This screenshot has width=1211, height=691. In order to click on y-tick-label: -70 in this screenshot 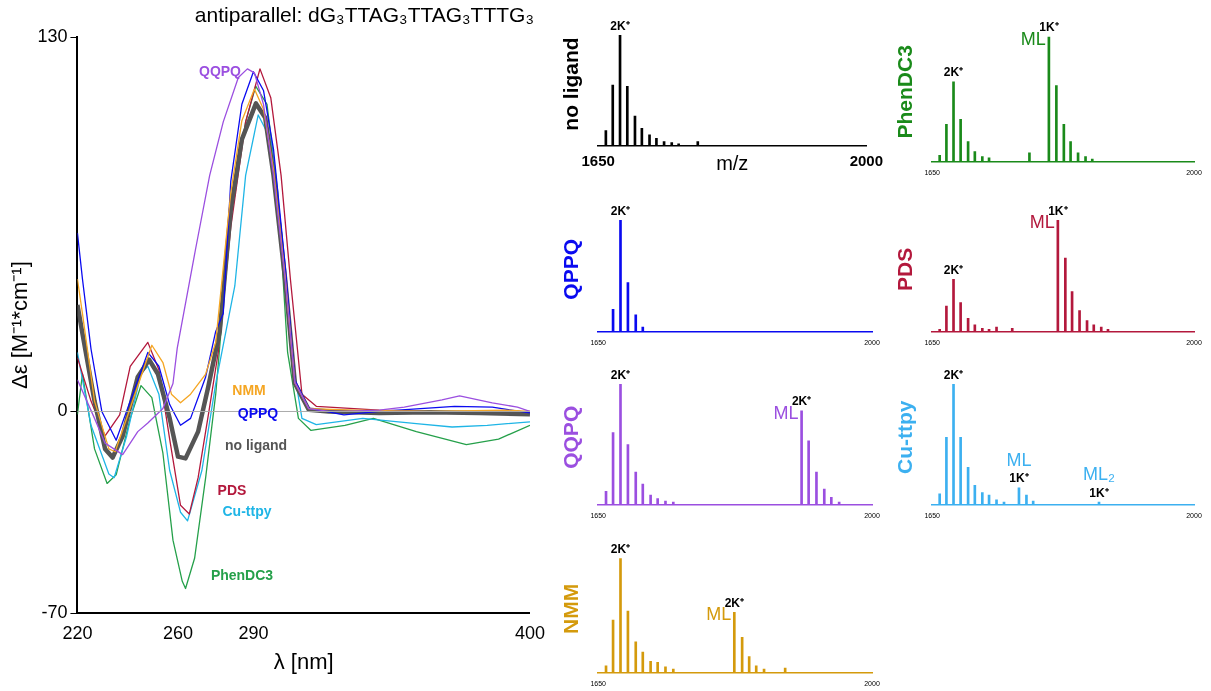, I will do `click(54, 611)`.